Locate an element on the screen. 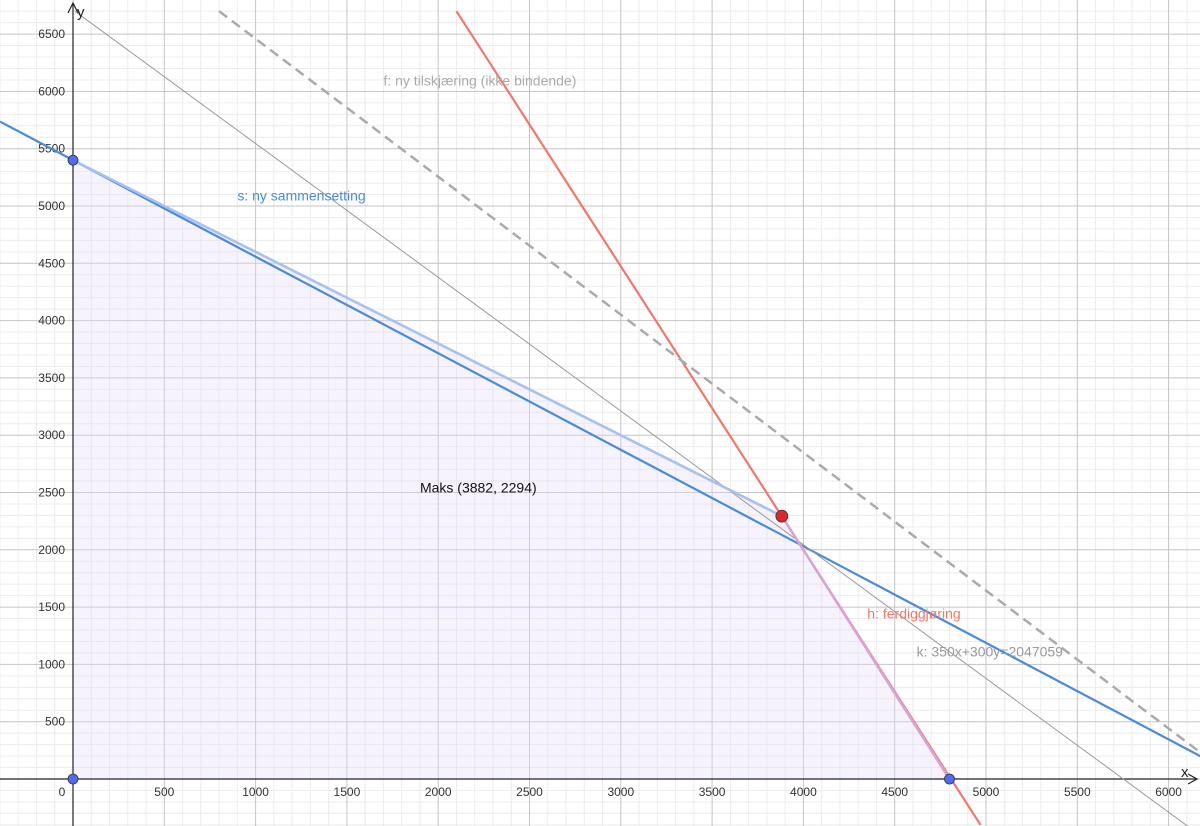 The height and width of the screenshot is (826, 1200). y-tick-label: 2500 is located at coordinates (51, 493).